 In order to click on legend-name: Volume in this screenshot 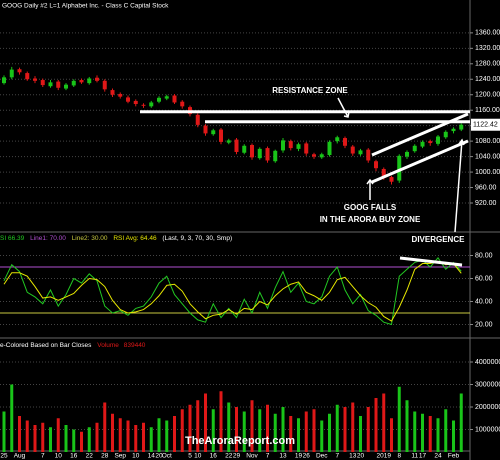, I will do `click(108, 345)`.